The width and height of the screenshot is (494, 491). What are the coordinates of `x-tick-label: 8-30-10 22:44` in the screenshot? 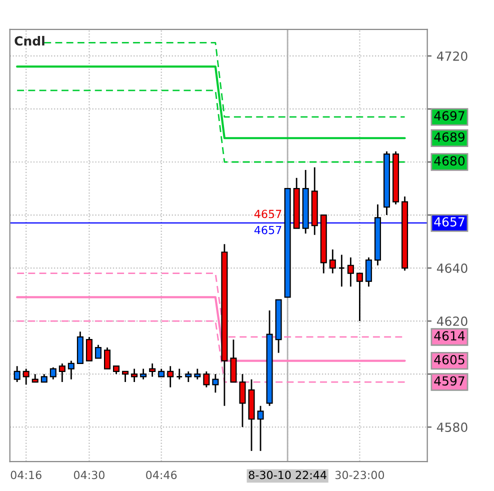 It's located at (287, 475).